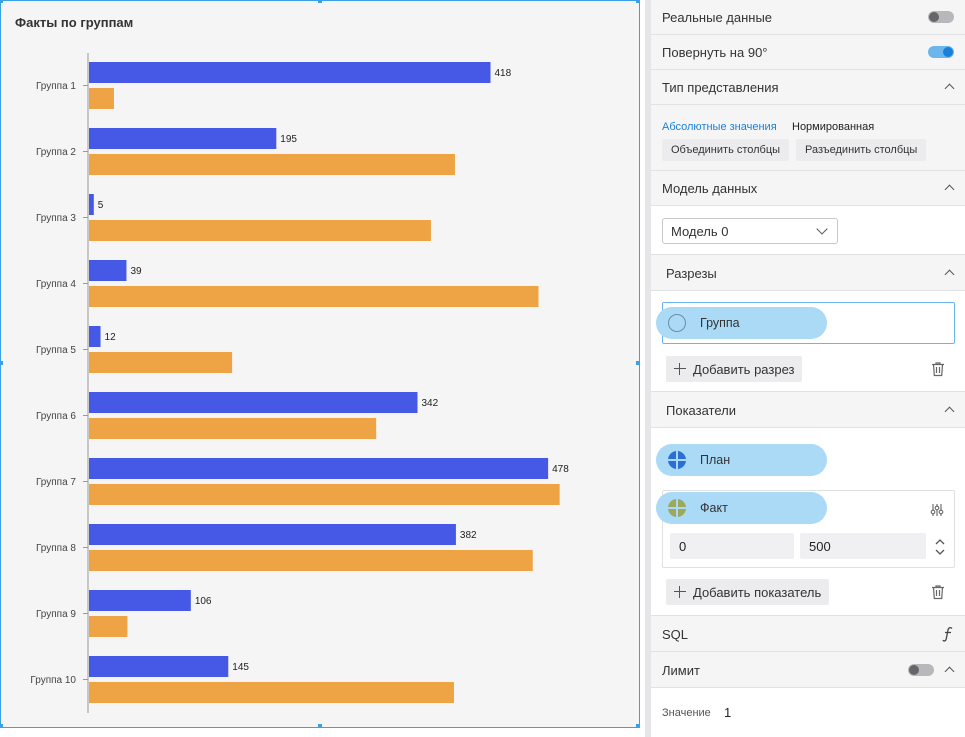 The height and width of the screenshot is (737, 965). Describe the element at coordinates (1, 726) in the screenshot. I see `resize-handle-bottom-left` at that location.